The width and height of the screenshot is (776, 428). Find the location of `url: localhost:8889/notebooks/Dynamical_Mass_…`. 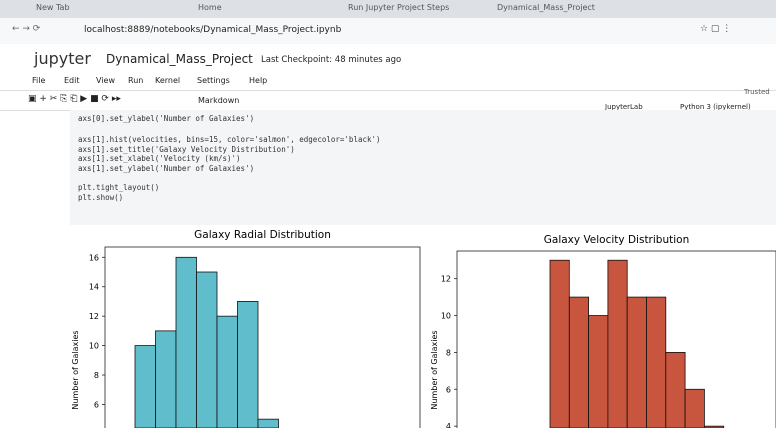

url: localhost:8889/notebooks/Dynamical_Mass_… is located at coordinates (213, 30).